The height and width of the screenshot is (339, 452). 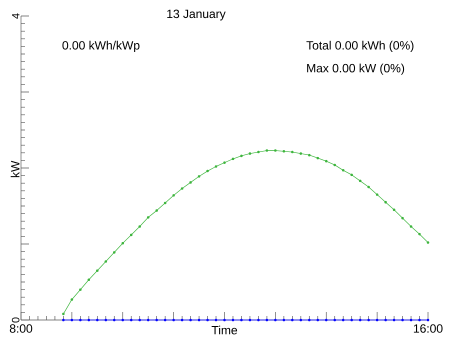 I want to click on y-axis-title: kW, so click(x=15, y=169).